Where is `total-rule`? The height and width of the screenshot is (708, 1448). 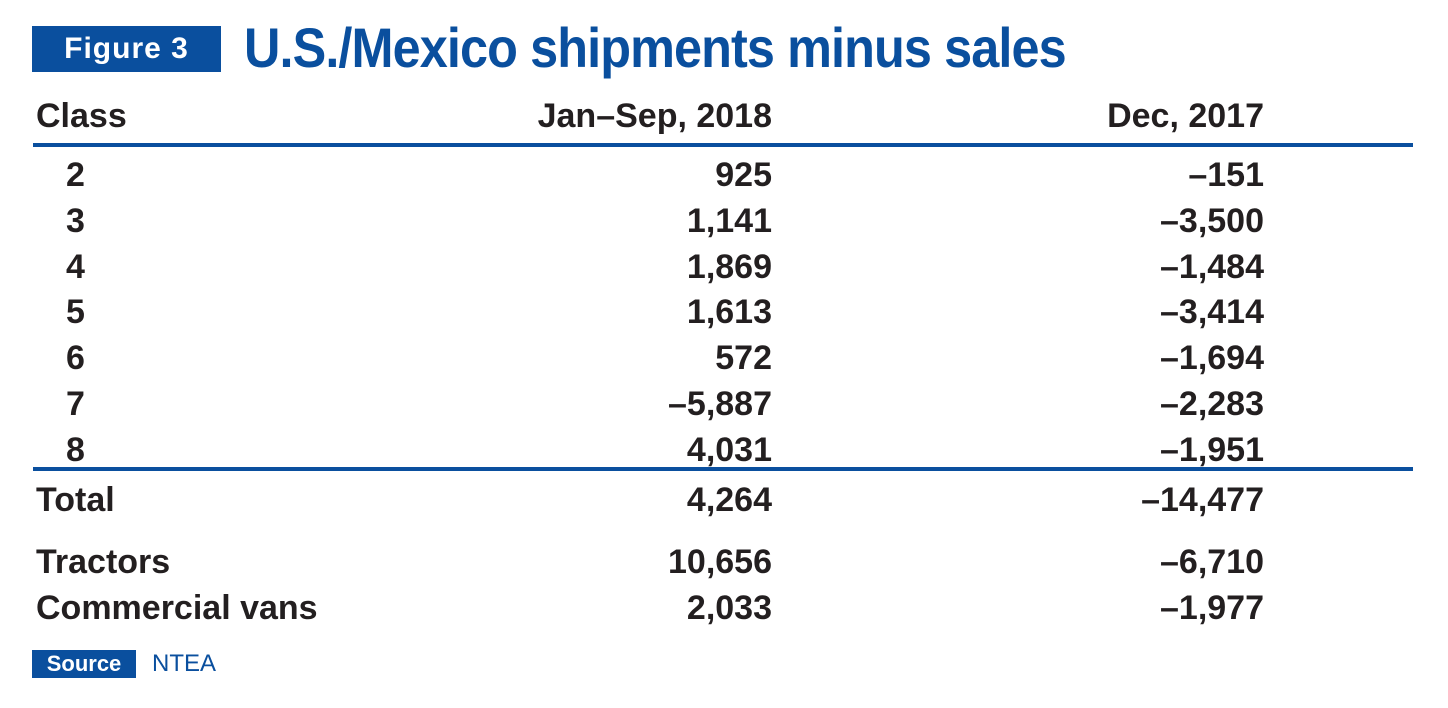
total-rule is located at coordinates (723, 469).